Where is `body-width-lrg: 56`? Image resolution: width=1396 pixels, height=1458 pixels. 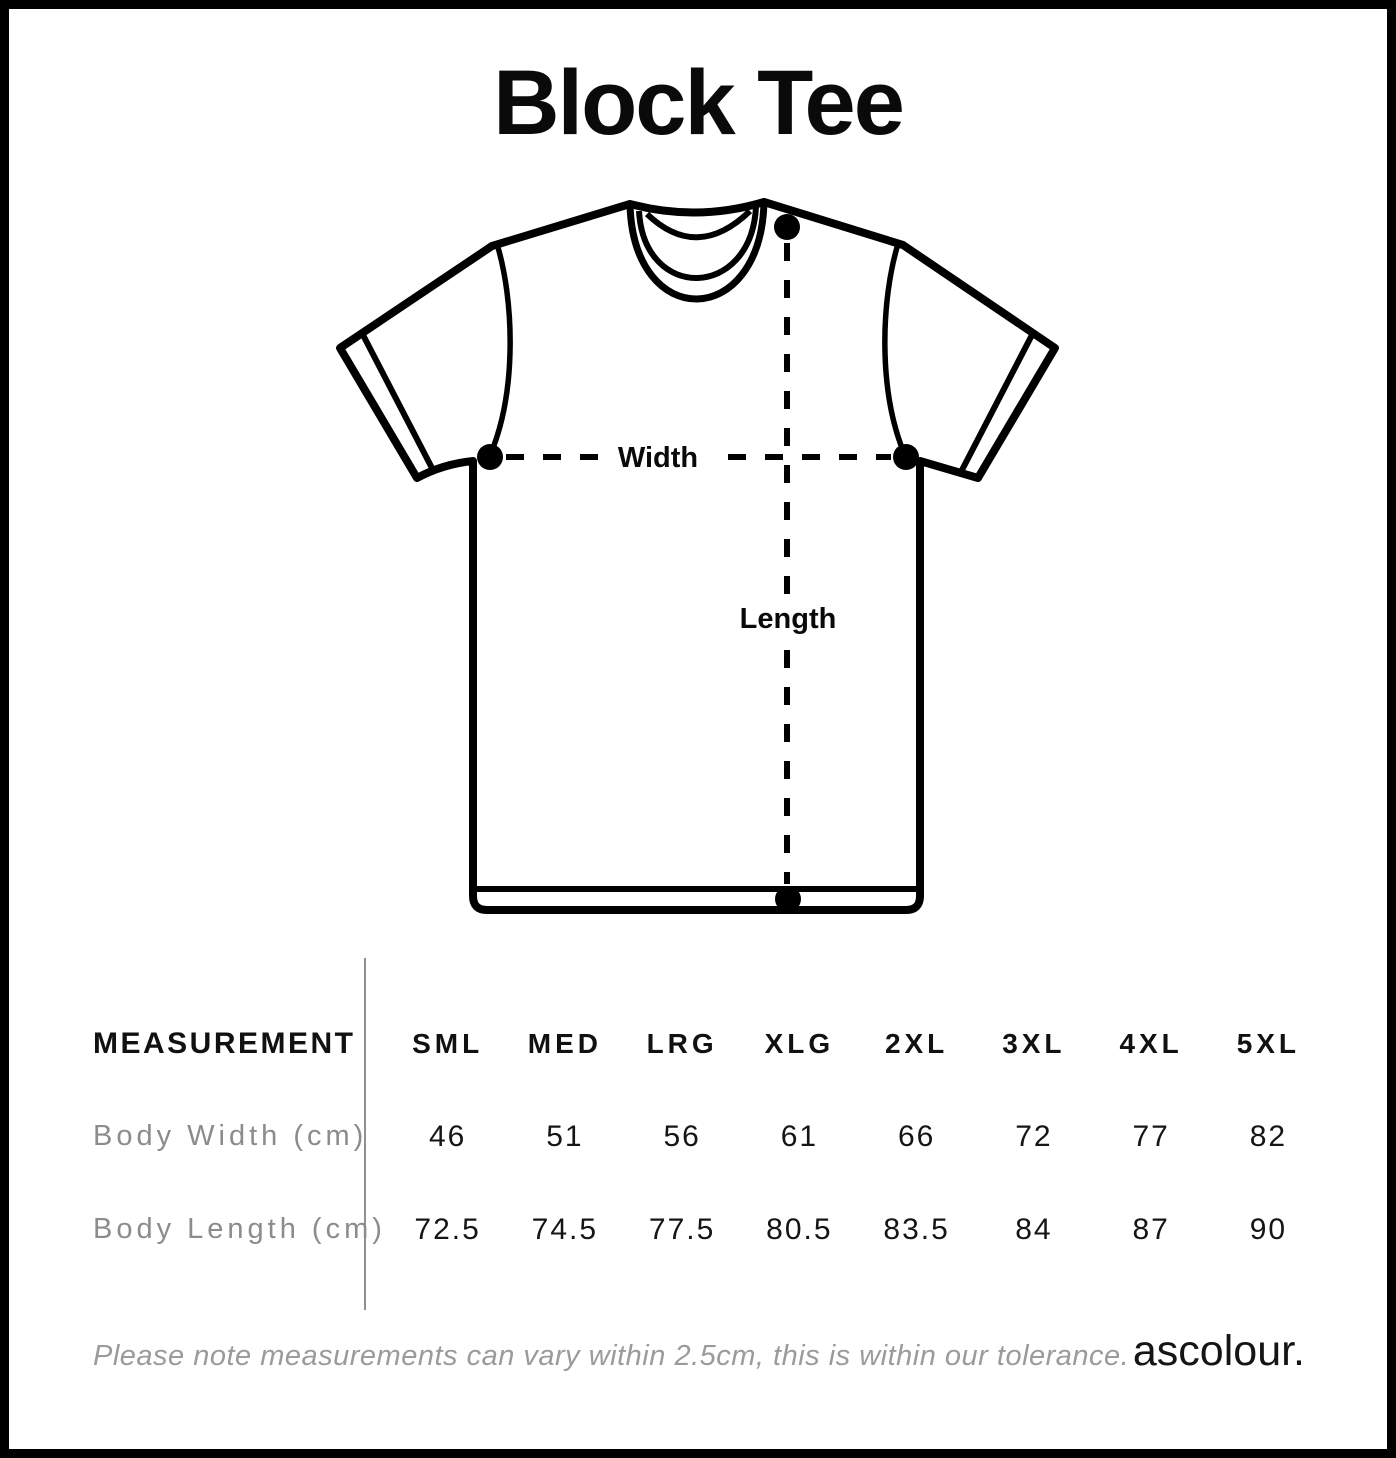
body-width-lrg: 56 is located at coordinates (682, 1136).